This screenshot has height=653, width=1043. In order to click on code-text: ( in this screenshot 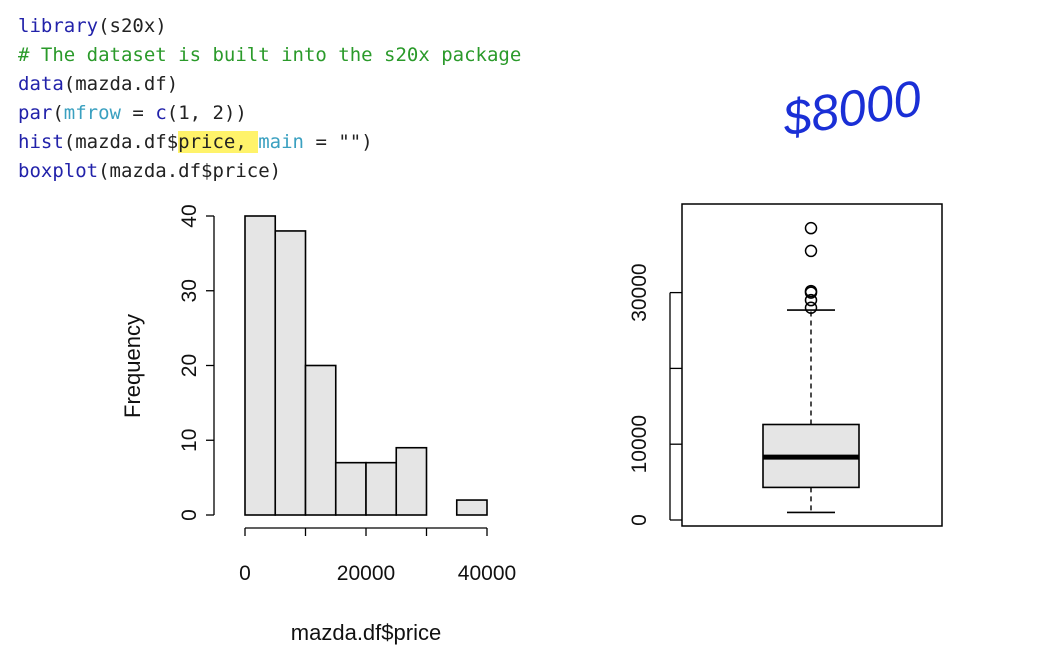, I will do `click(58, 113)`.